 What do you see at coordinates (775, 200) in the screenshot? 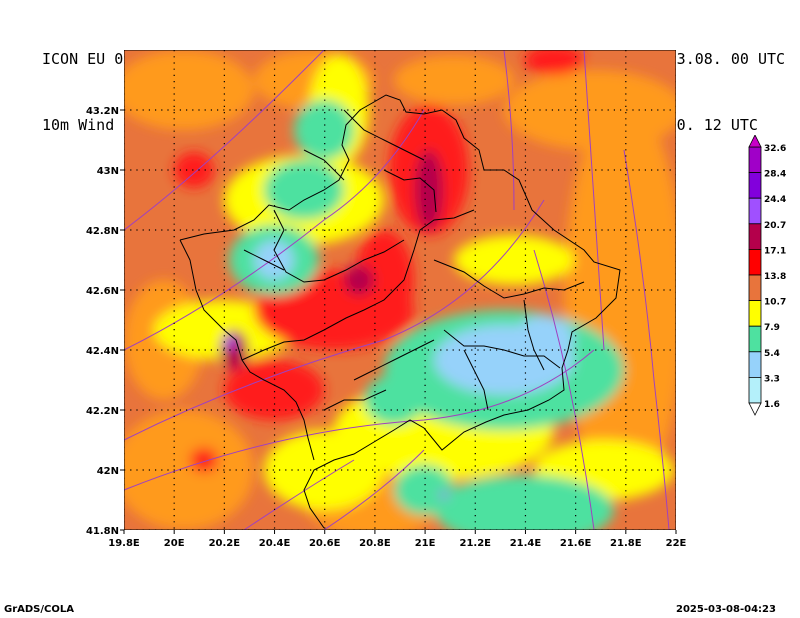
I see `legend-level-label: 24.4` at bounding box center [775, 200].